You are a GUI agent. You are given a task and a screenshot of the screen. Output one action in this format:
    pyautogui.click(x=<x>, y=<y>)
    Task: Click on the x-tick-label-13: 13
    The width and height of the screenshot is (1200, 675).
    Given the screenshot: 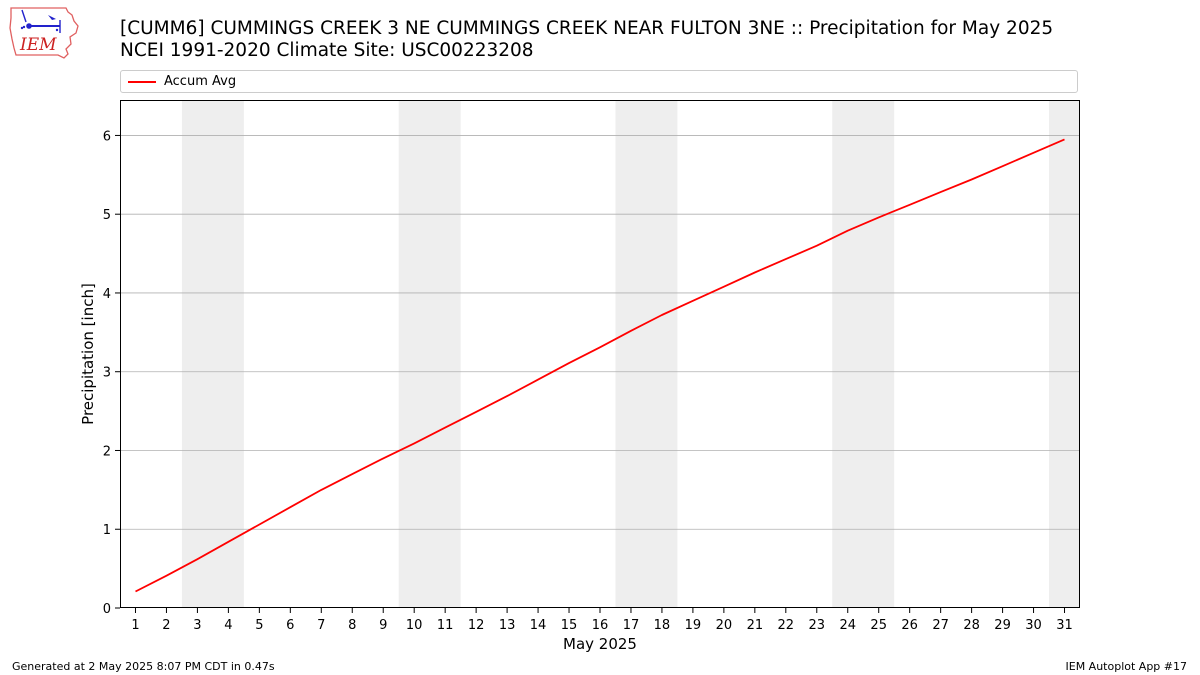 What is the action you would take?
    pyautogui.click(x=507, y=625)
    